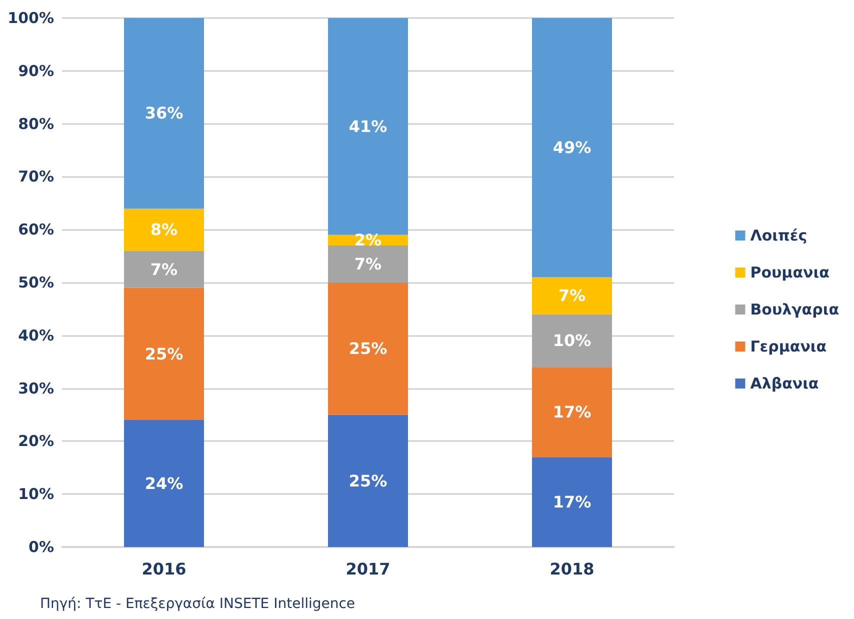 The width and height of the screenshot is (854, 619). I want to click on data-label: 49%, so click(572, 148).